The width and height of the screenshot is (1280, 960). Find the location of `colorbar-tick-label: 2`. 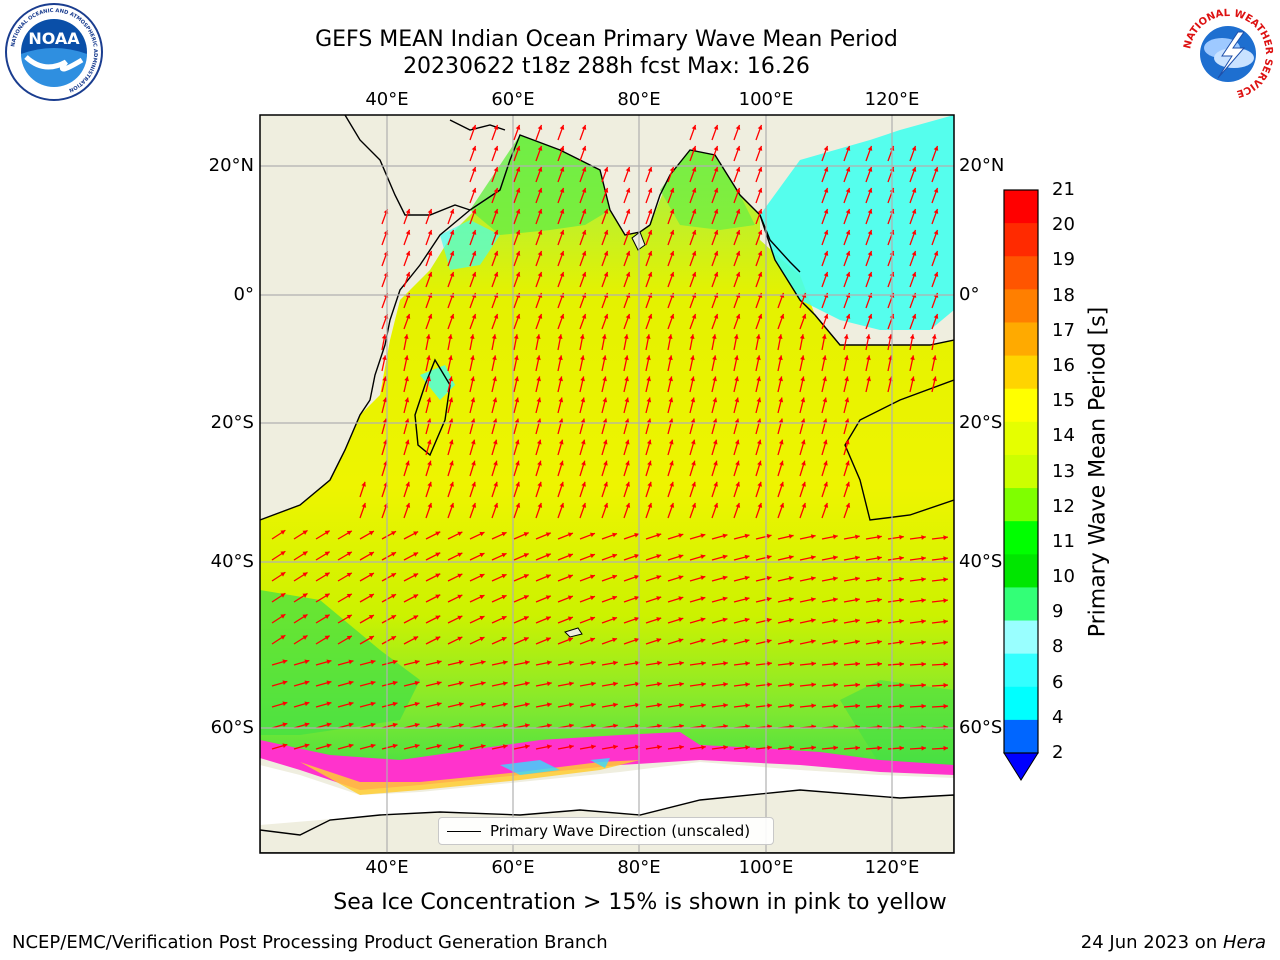

colorbar-tick-label: 2 is located at coordinates (1058, 752).